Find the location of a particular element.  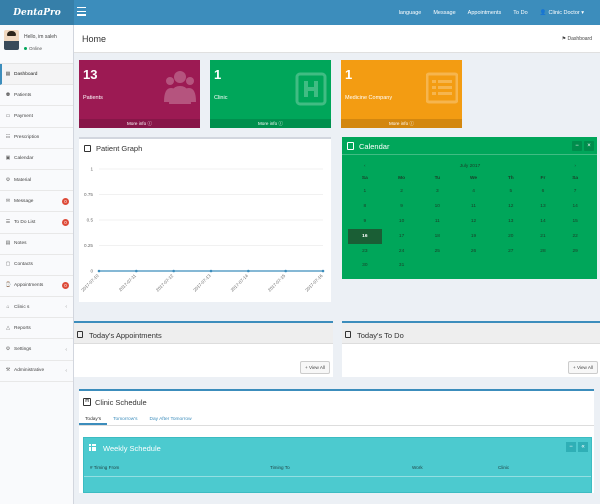

topnav-appointments: Appointments is located at coordinates (484, 12).